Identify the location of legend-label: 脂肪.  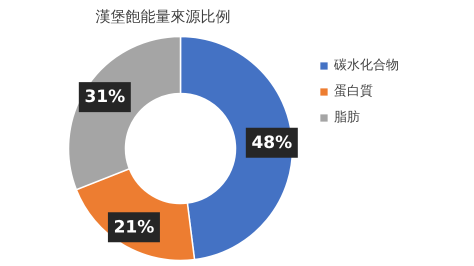
(347, 117).